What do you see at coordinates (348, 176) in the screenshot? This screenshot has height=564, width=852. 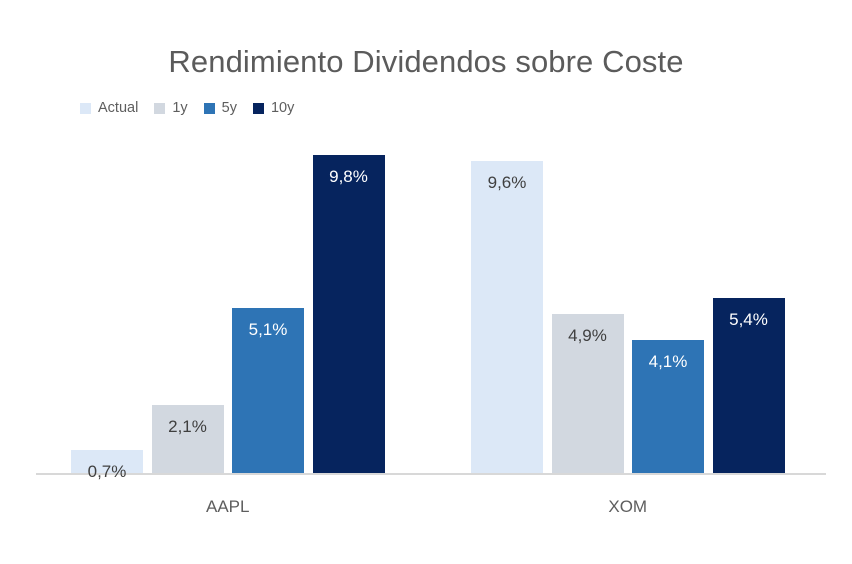 I see `bar-value-label: 9,8%` at bounding box center [348, 176].